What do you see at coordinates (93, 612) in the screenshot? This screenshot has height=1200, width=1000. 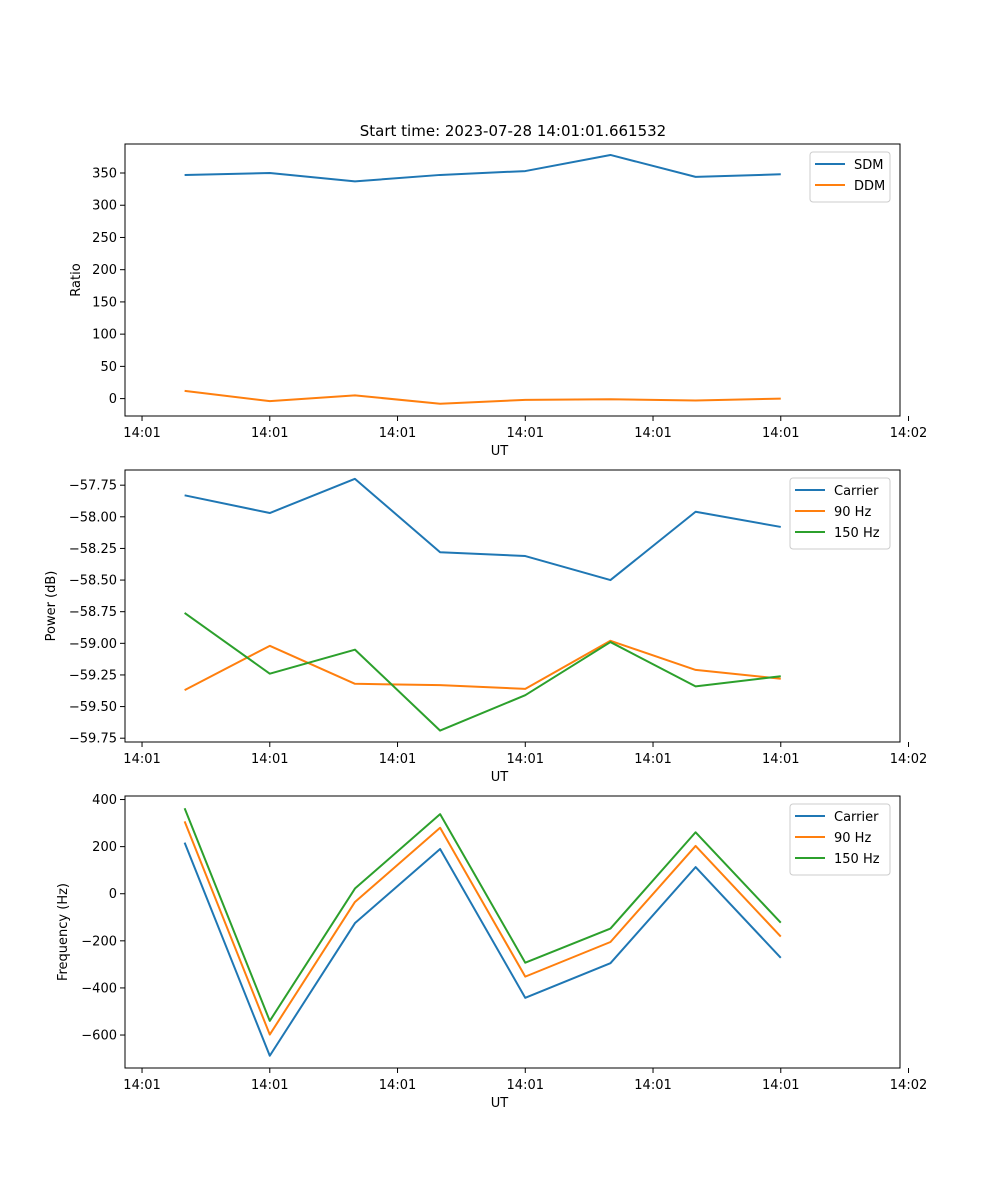 I see `power-y-tick-label: −58.75` at bounding box center [93, 612].